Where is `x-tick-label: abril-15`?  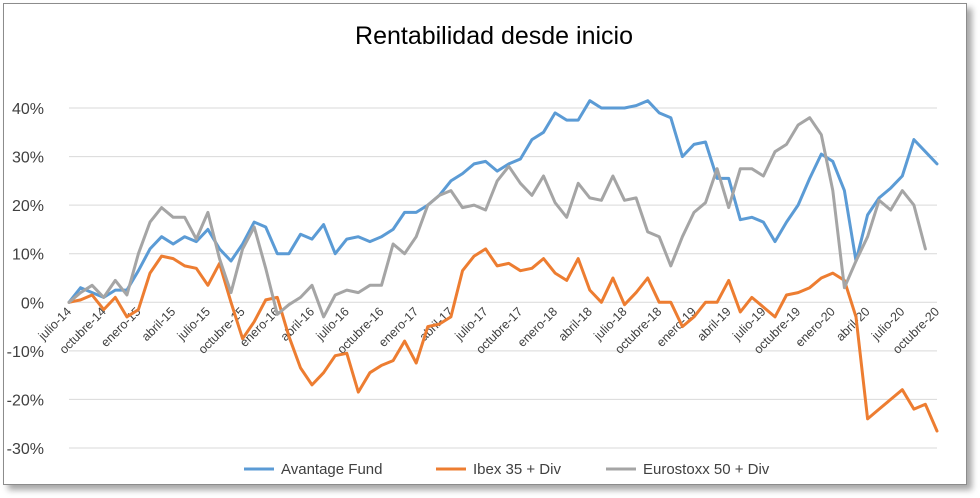
x-tick-label: abril-15 is located at coordinates (158, 323).